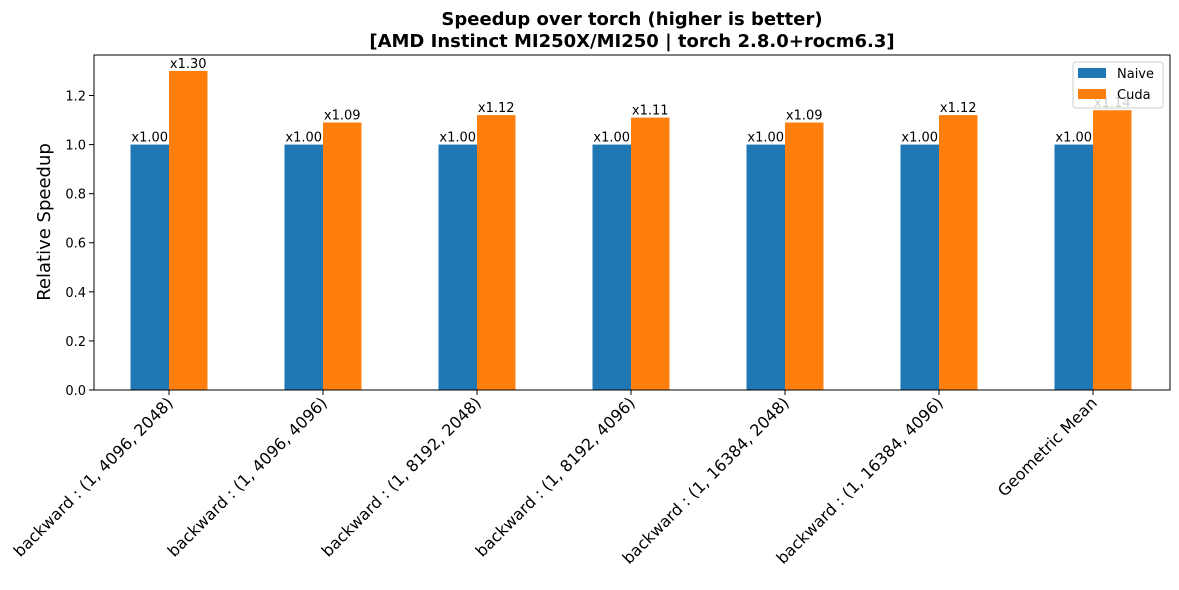  What do you see at coordinates (75, 146) in the screenshot?
I see `y-tick-label: 1.0` at bounding box center [75, 146].